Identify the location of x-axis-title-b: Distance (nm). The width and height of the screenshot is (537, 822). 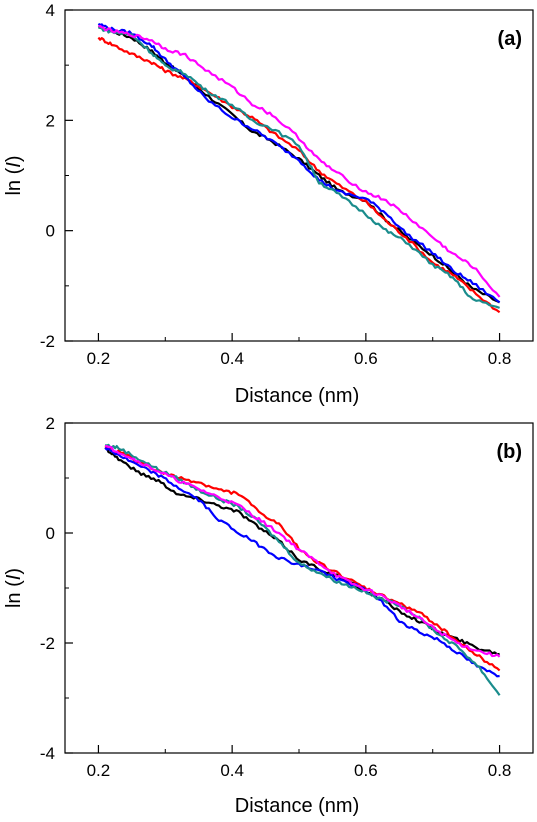
(297, 806).